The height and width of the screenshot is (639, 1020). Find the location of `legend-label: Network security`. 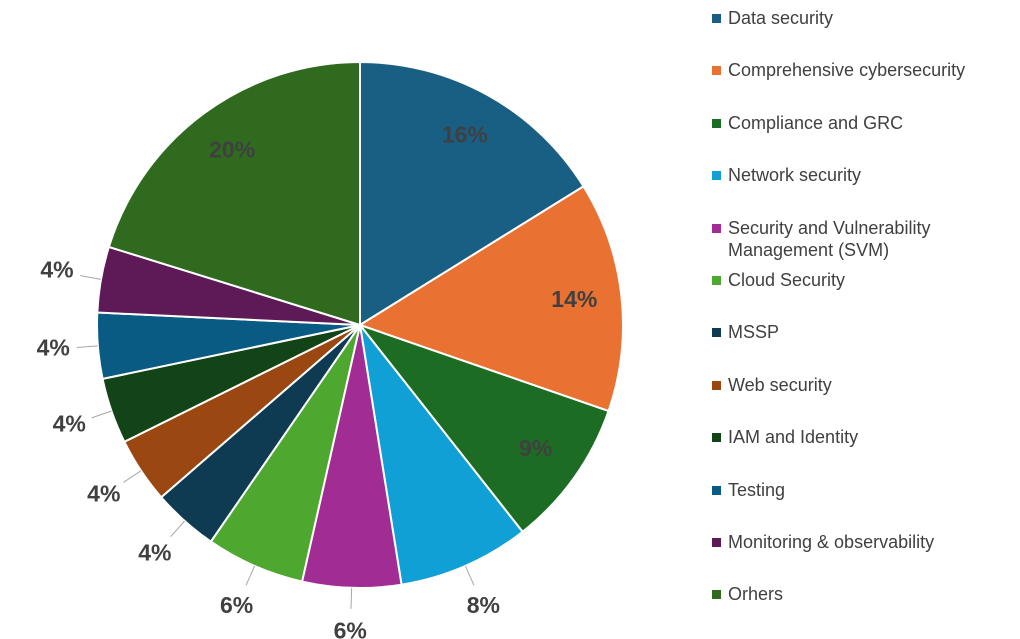

legend-label: Network security is located at coordinates (795, 175).